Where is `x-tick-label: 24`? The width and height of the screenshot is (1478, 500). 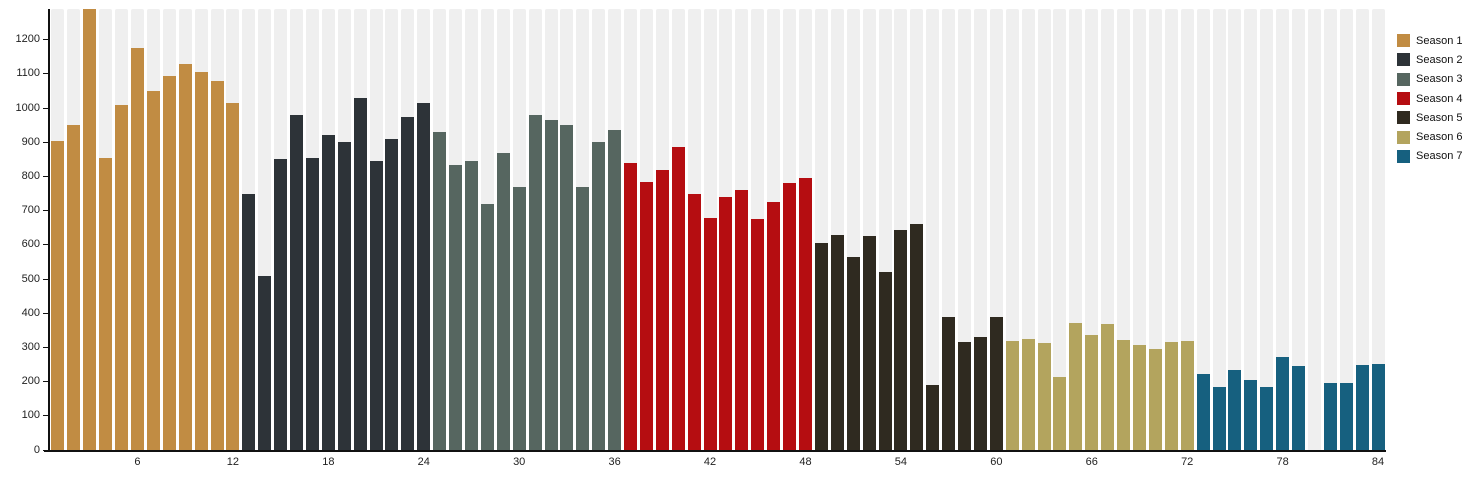 x-tick-label: 24 is located at coordinates (423, 462).